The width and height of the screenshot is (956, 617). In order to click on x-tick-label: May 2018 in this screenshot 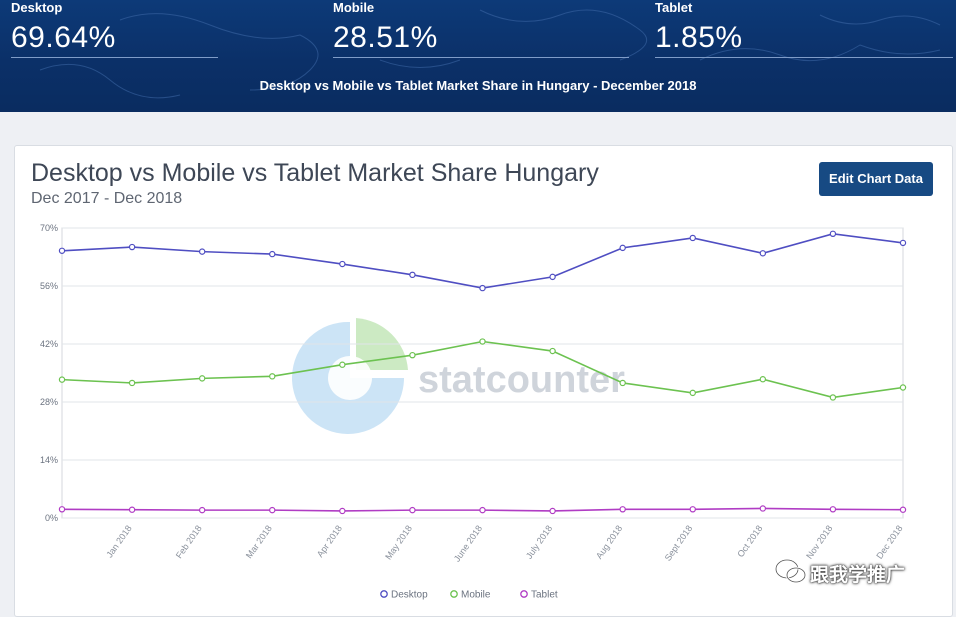, I will do `click(398, 542)`.